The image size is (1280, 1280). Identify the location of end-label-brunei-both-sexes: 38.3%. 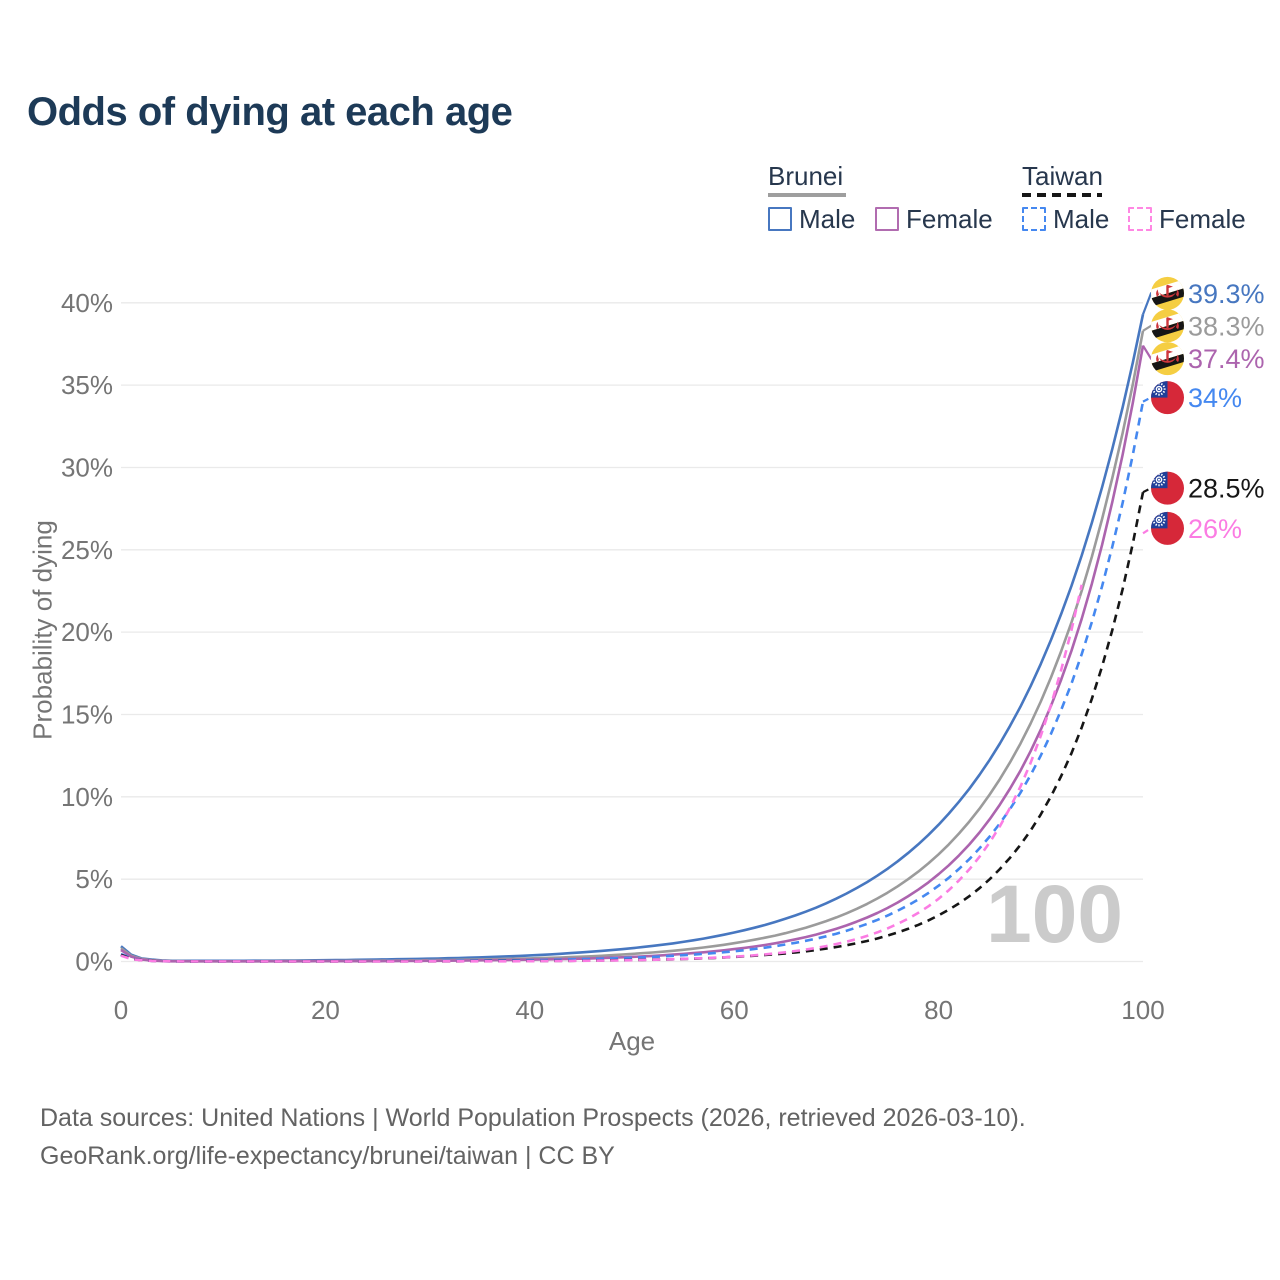
(1226, 326).